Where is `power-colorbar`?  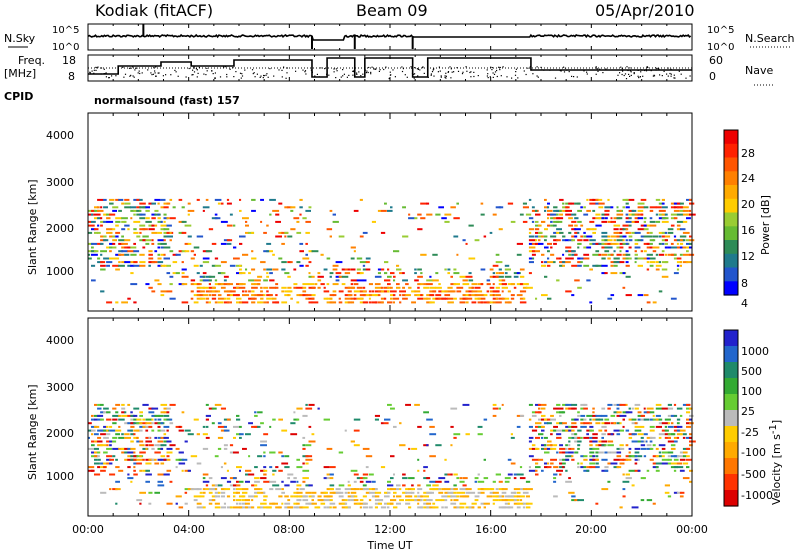
power-colorbar is located at coordinates (731, 213).